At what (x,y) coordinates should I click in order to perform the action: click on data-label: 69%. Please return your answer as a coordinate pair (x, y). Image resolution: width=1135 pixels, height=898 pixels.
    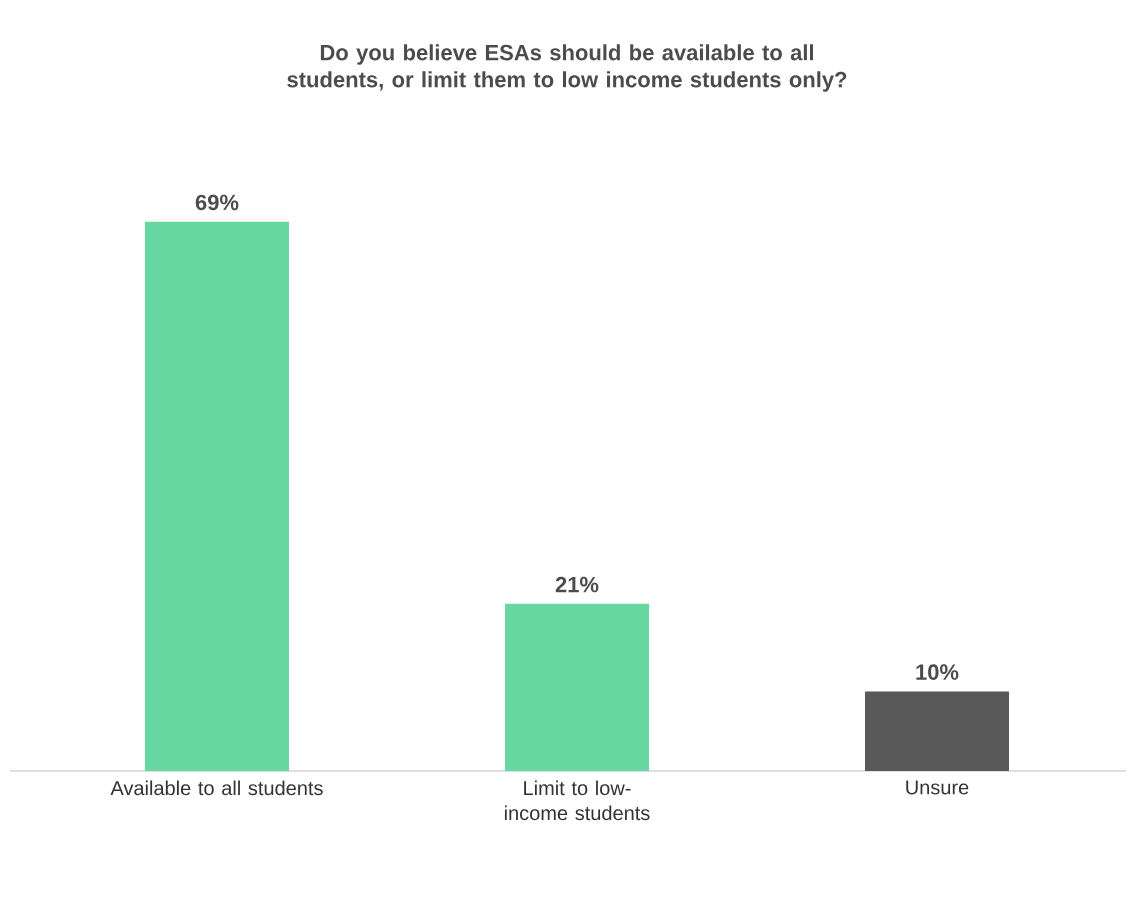
    Looking at the image, I should click on (217, 202).